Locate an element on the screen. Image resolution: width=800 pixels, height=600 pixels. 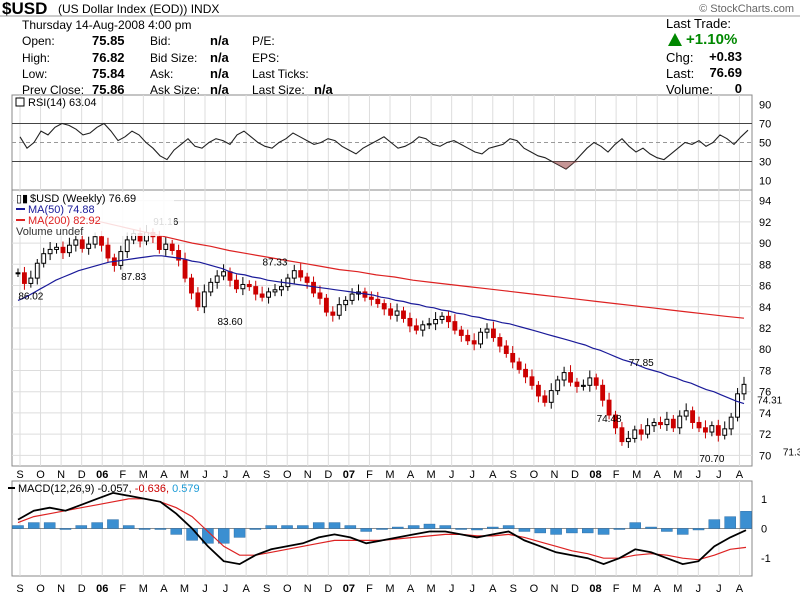
price-y-tick: 78 is located at coordinates (765, 371).